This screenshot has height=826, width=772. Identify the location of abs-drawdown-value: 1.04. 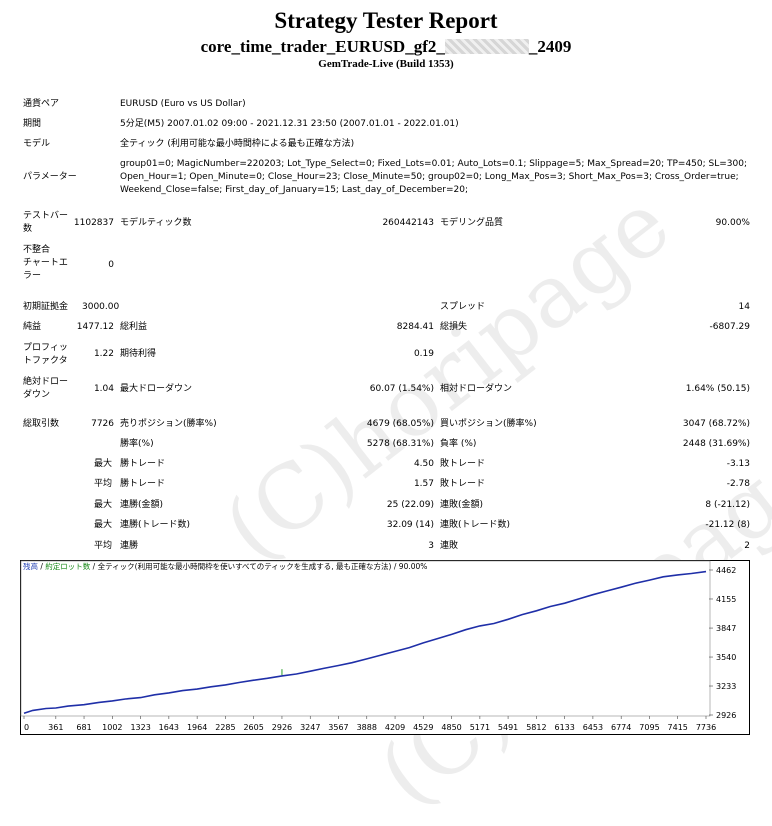
(103, 389).